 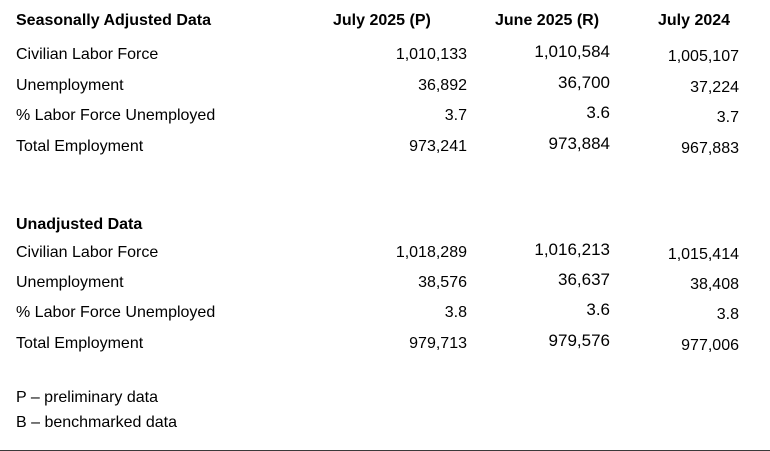 What do you see at coordinates (710, 345) in the screenshot?
I see `value-cell: 977,006` at bounding box center [710, 345].